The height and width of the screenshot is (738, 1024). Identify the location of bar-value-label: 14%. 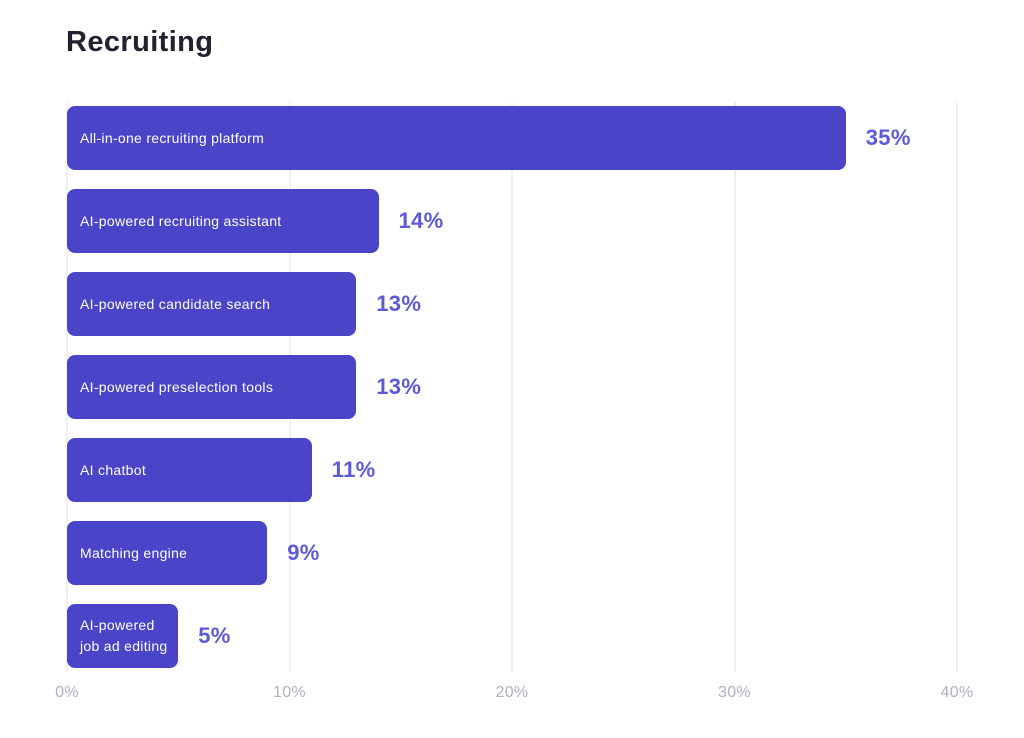
(421, 220).